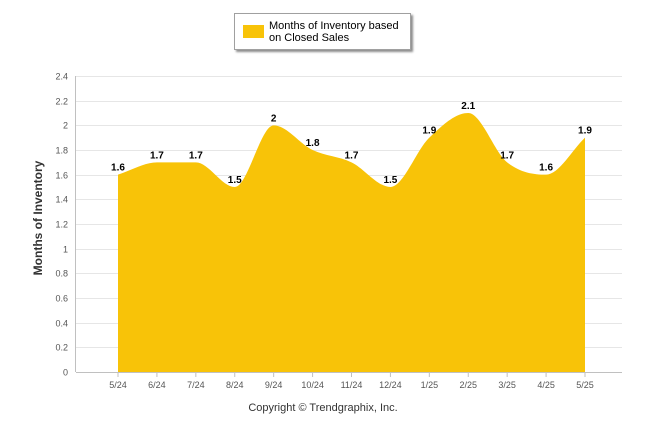 Image resolution: width=646 pixels, height=434 pixels. What do you see at coordinates (61, 324) in the screenshot?
I see `y-tick-label: 0.4` at bounding box center [61, 324].